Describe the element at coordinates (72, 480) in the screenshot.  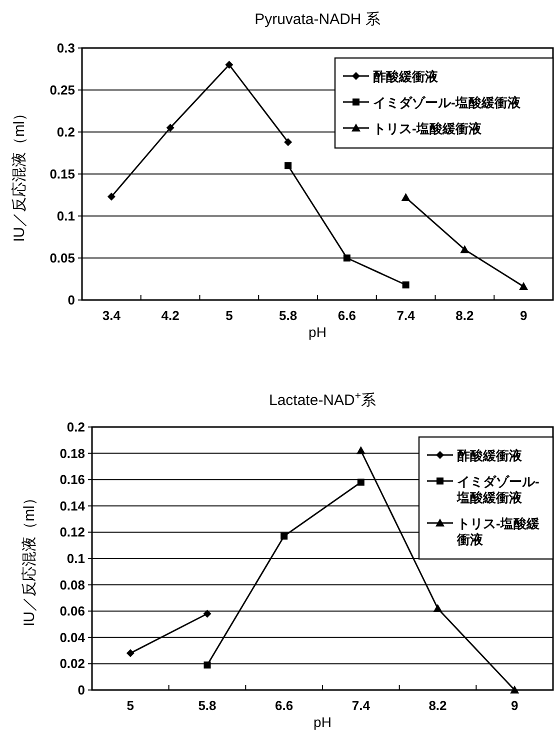
I see `y-tick-label: 0.16` at that location.